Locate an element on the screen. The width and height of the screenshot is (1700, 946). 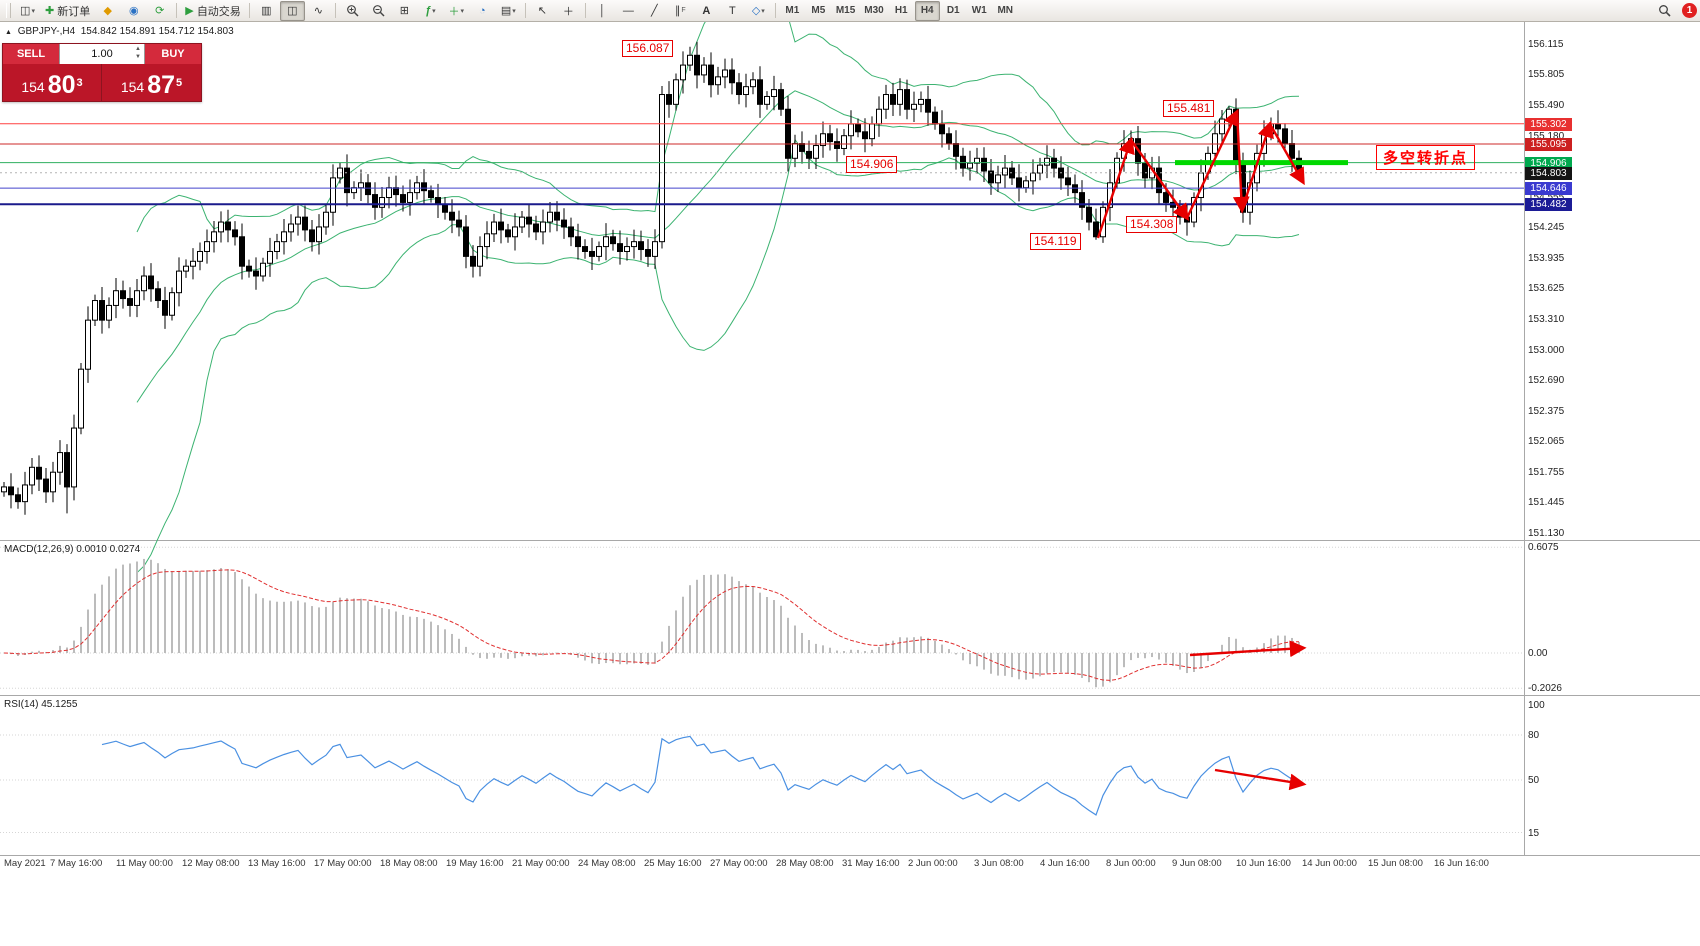
price-axis-label: 153.935 is located at coordinates (1546, 258).